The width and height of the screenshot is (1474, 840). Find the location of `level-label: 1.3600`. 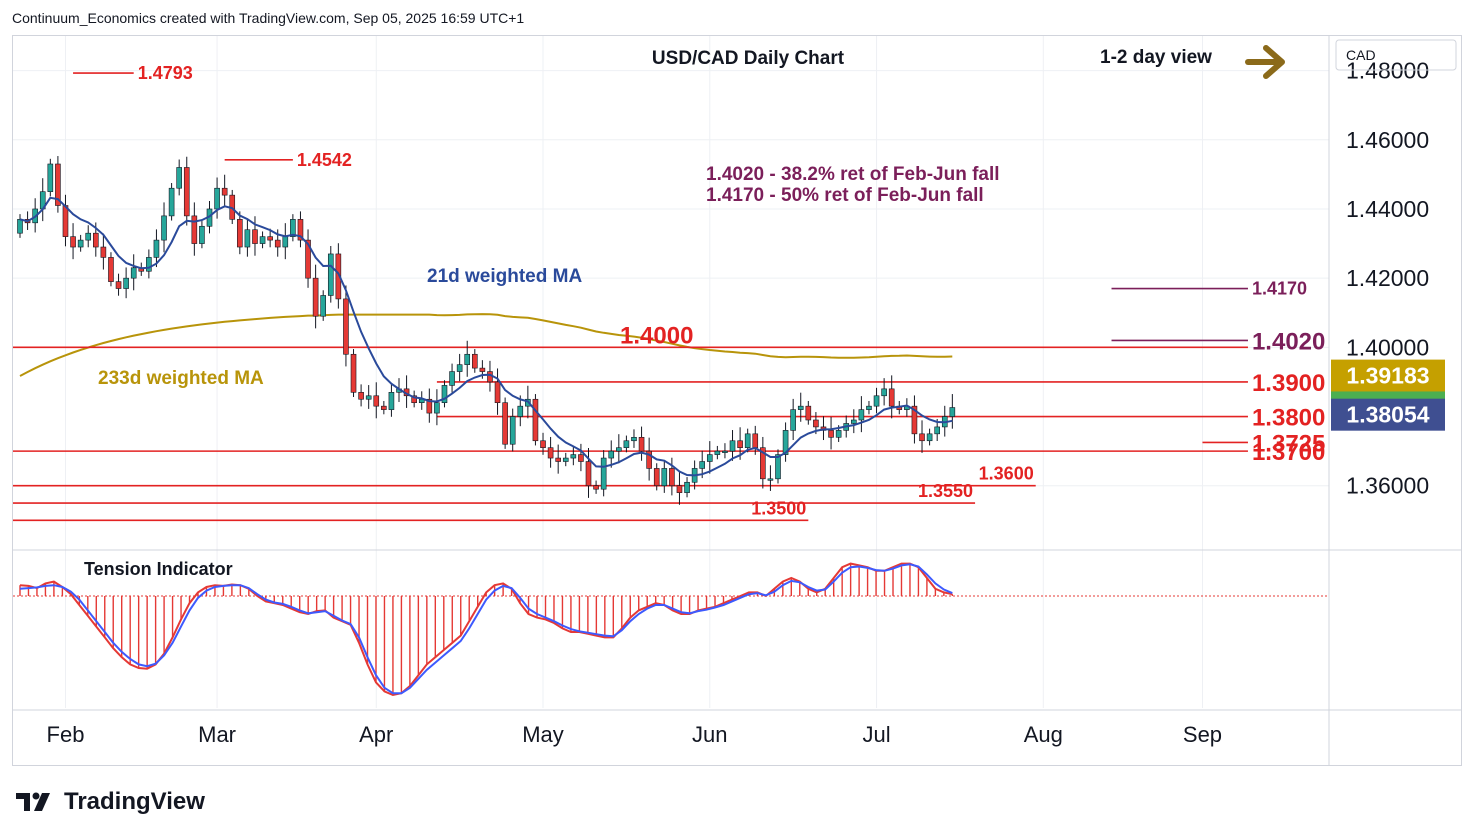

level-label: 1.3600 is located at coordinates (1006, 474).